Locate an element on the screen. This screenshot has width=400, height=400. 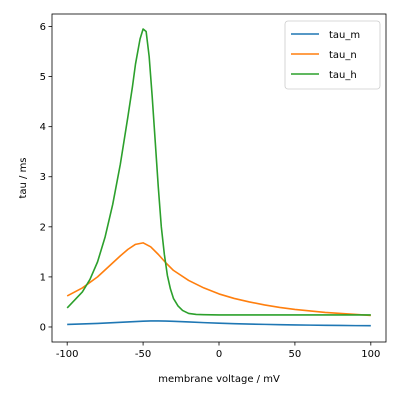
series-line-tau-n is located at coordinates (218, 279).